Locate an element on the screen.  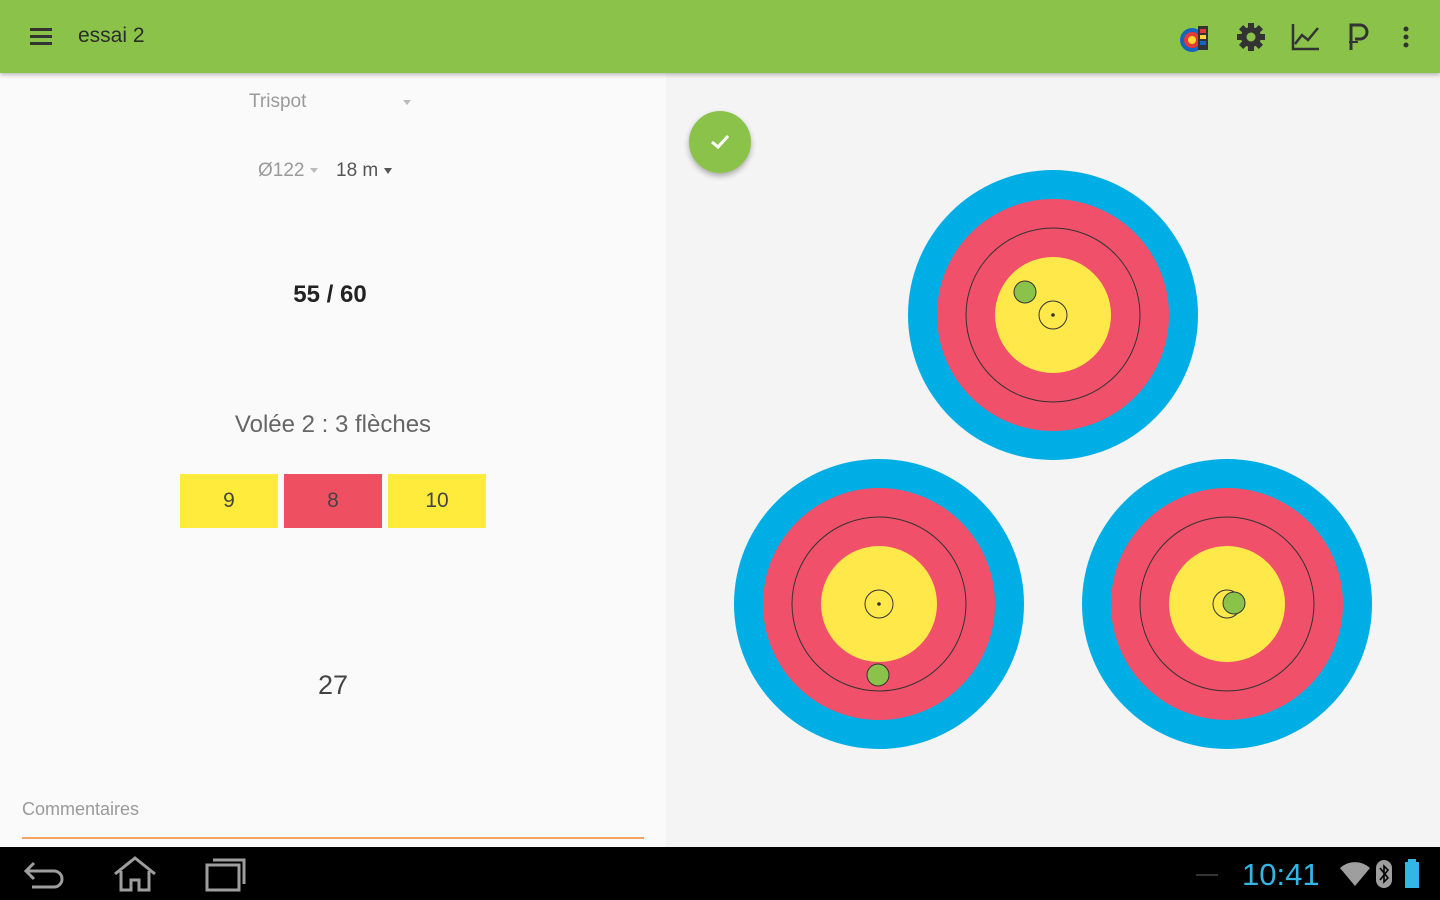
diameter-spinner: Ø122 is located at coordinates (288, 171).